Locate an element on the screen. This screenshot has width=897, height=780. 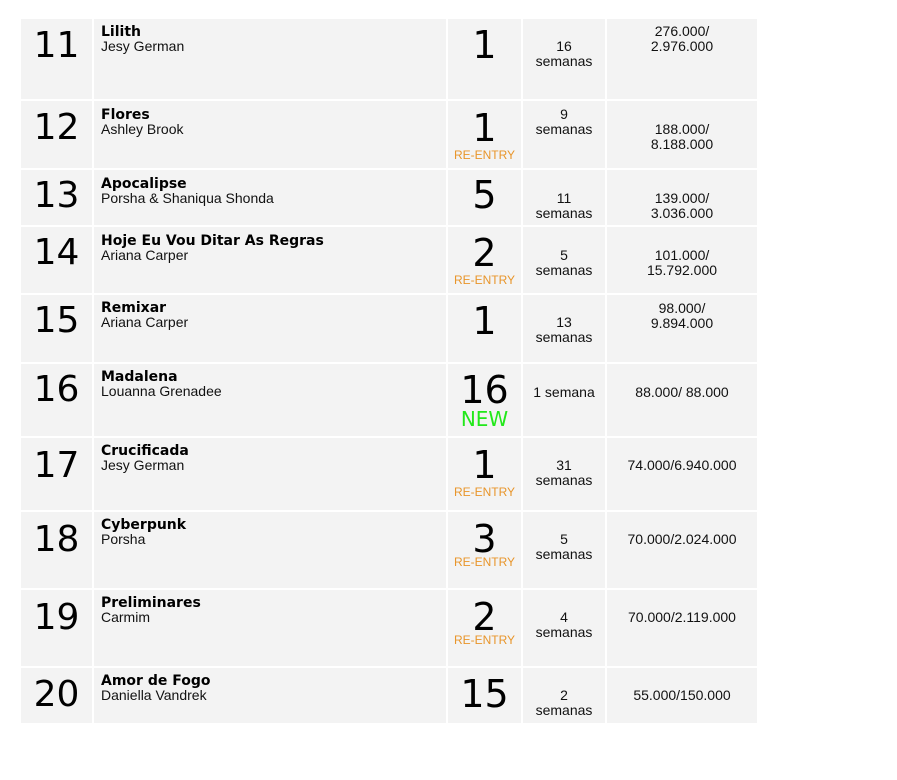
song-artist: Daniella Vandrek is located at coordinates (154, 695).